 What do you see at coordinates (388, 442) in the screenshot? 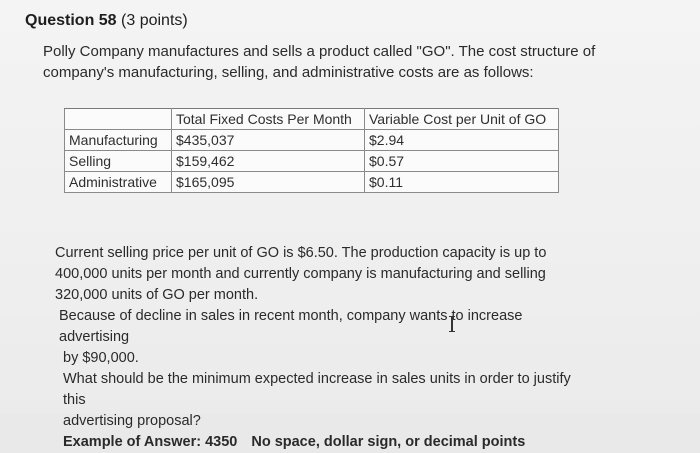
I see `answer-note: No space, dollar sign, or decimal points` at bounding box center [388, 442].